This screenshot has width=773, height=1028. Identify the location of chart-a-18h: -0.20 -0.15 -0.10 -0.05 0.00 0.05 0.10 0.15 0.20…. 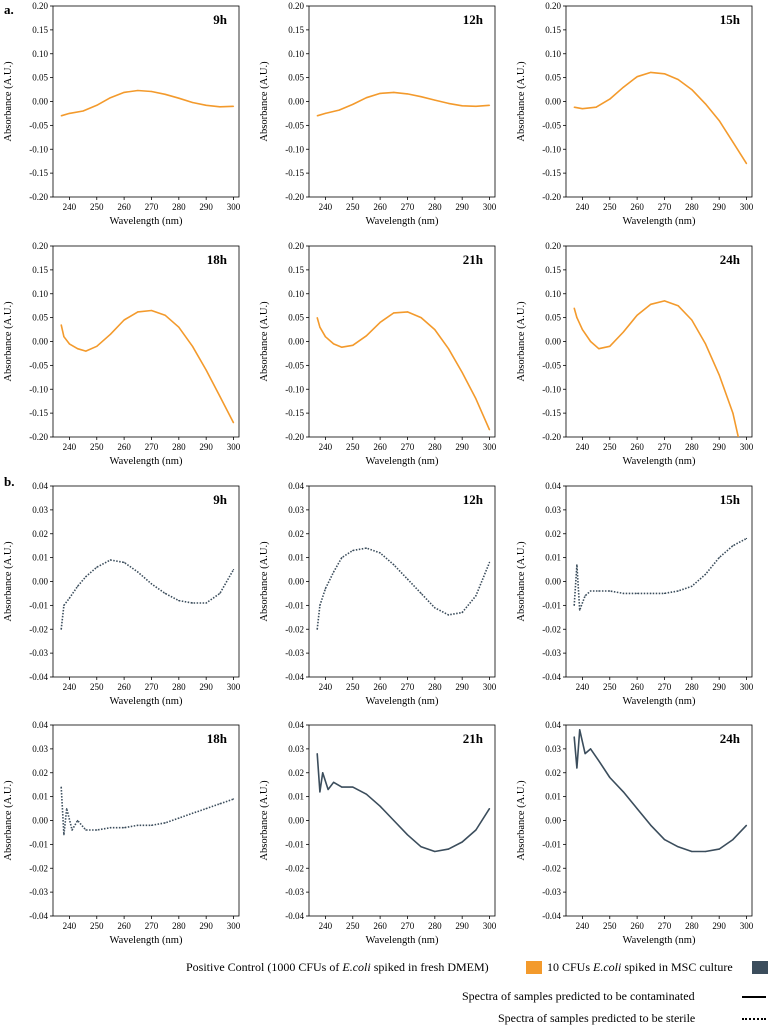
(122, 354).